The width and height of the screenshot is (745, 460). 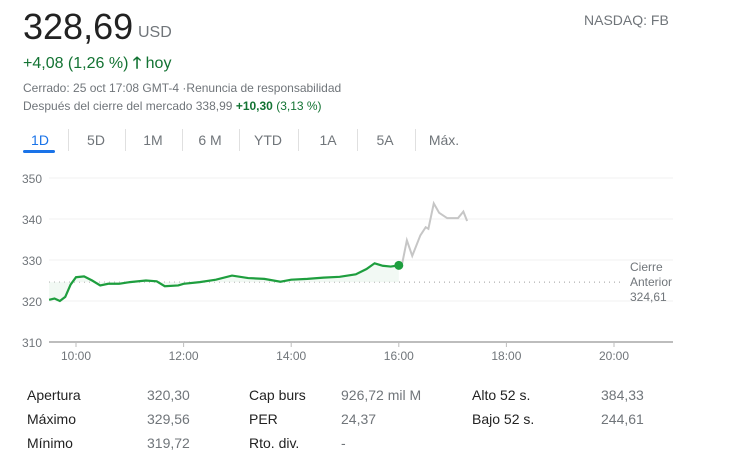 What do you see at coordinates (268, 140) in the screenshot?
I see `tab-4: YTD` at bounding box center [268, 140].